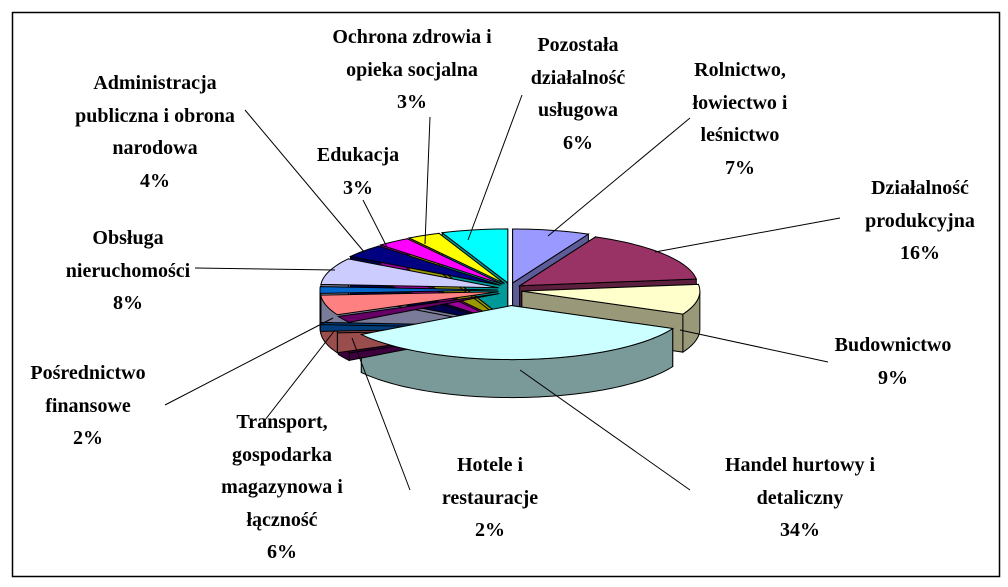 The height and width of the screenshot is (587, 1008). Describe the element at coordinates (128, 254) in the screenshot. I see `category-name: Obsługa nieruchomości` at that location.